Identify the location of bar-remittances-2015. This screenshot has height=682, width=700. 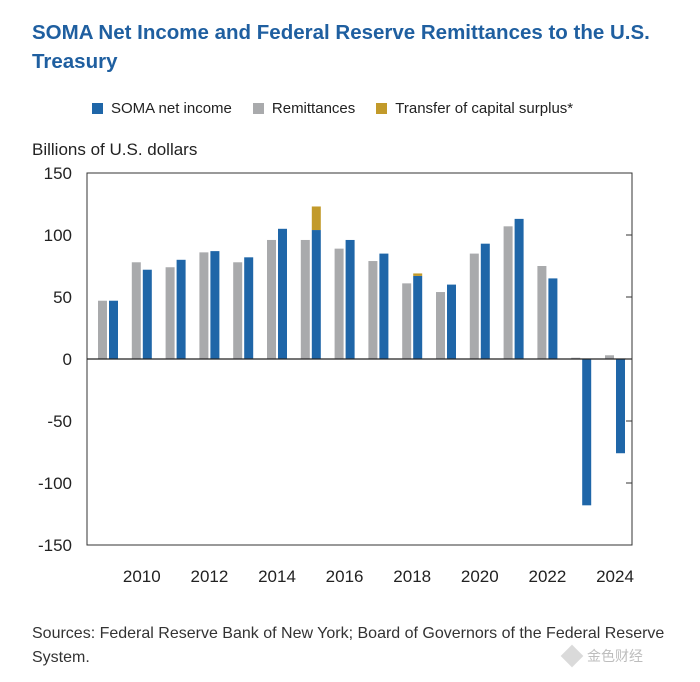
(305, 299).